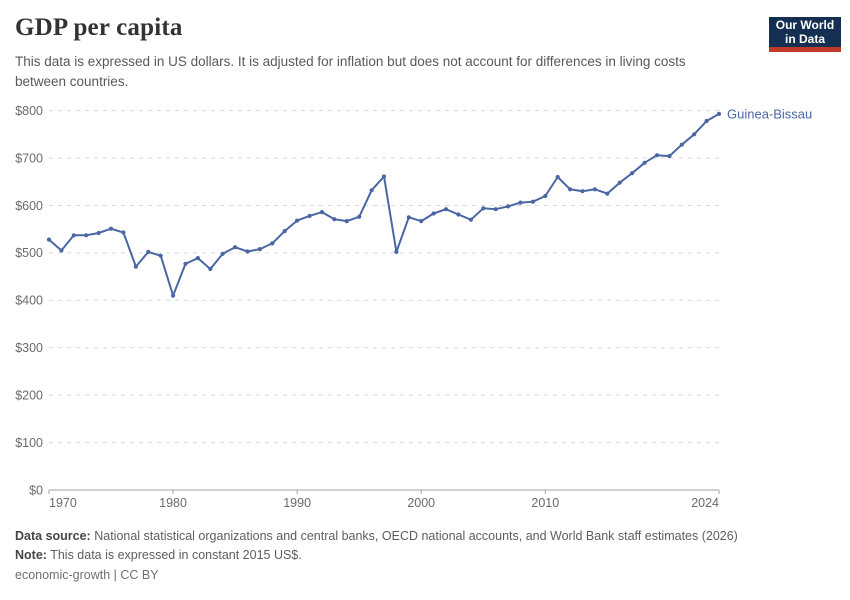 This screenshot has width=850, height=600. Describe the element at coordinates (99, 27) in the screenshot. I see `chart-title: GDP per capita` at that location.